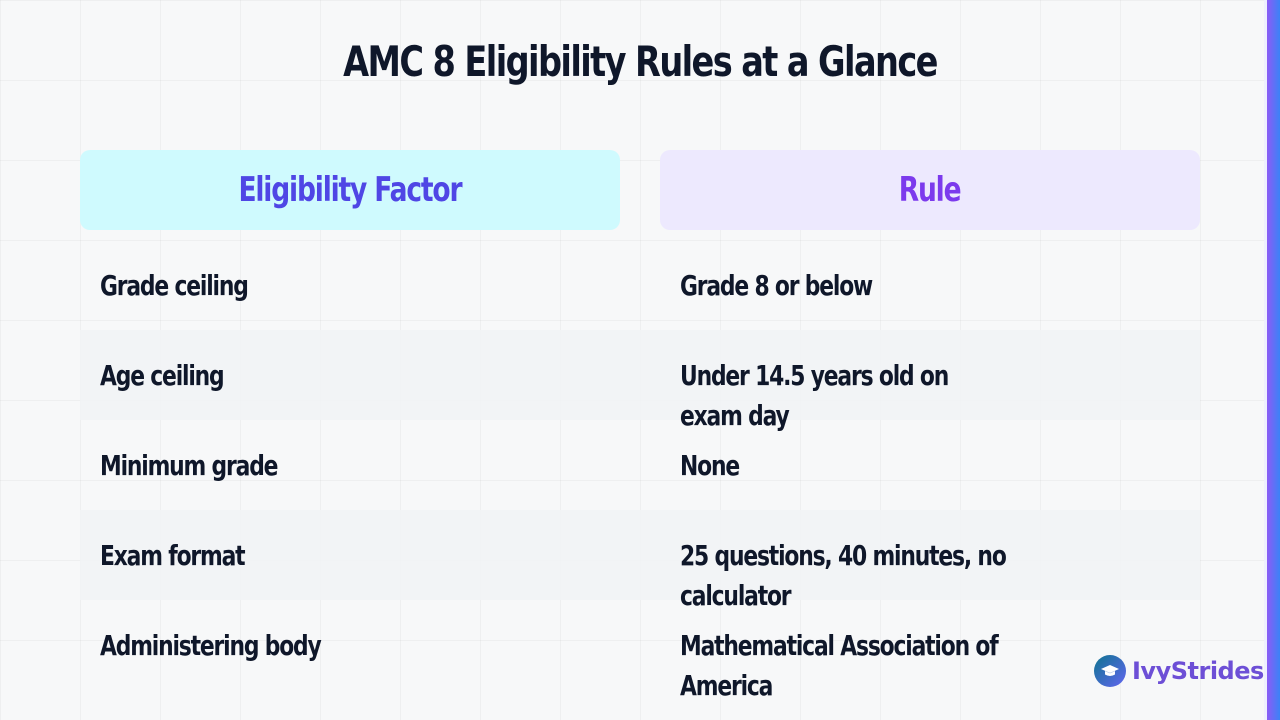  Describe the element at coordinates (843, 575) in the screenshot. I see `rule-cell: 25 questions, 40 minutes, no calculator` at that location.